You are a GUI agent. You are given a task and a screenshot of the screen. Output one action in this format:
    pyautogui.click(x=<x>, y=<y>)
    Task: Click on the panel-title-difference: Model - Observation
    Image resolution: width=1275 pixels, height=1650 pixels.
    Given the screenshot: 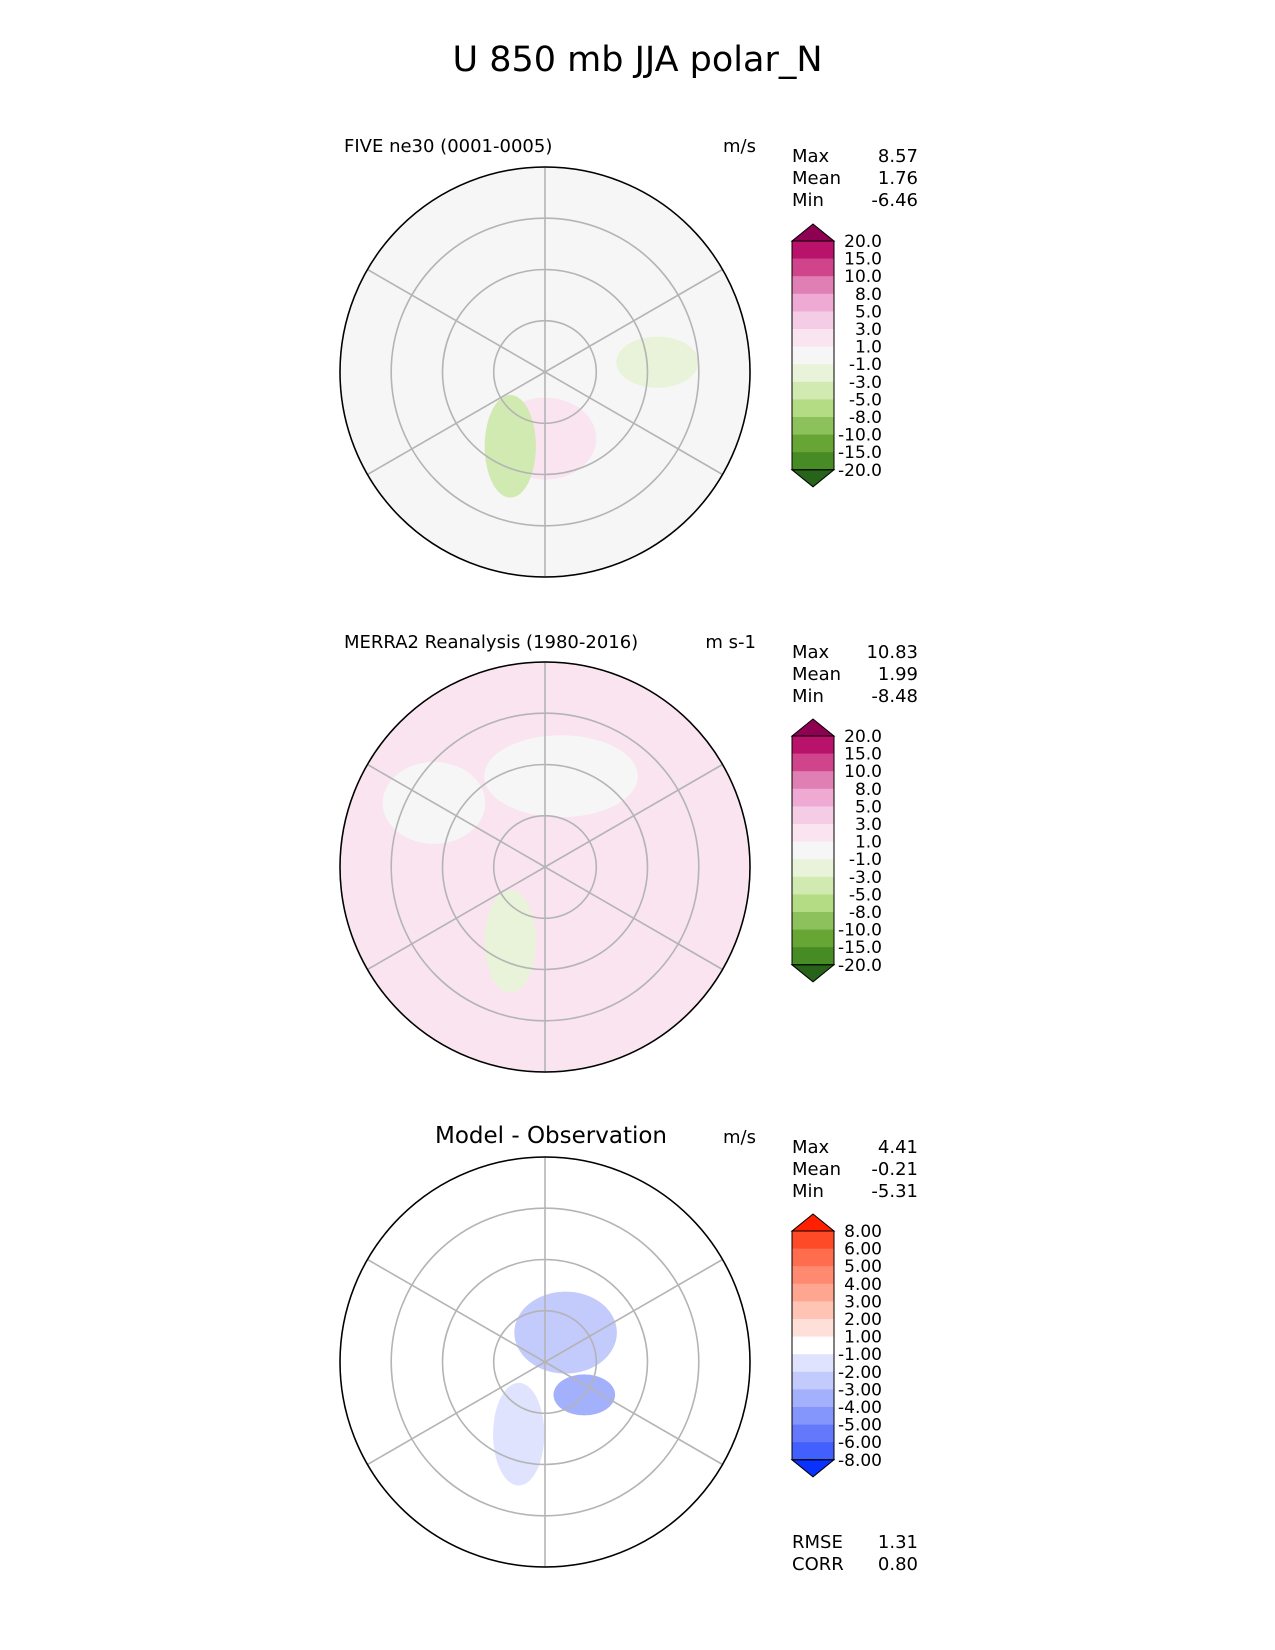 What is the action you would take?
    pyautogui.click(x=551, y=1136)
    